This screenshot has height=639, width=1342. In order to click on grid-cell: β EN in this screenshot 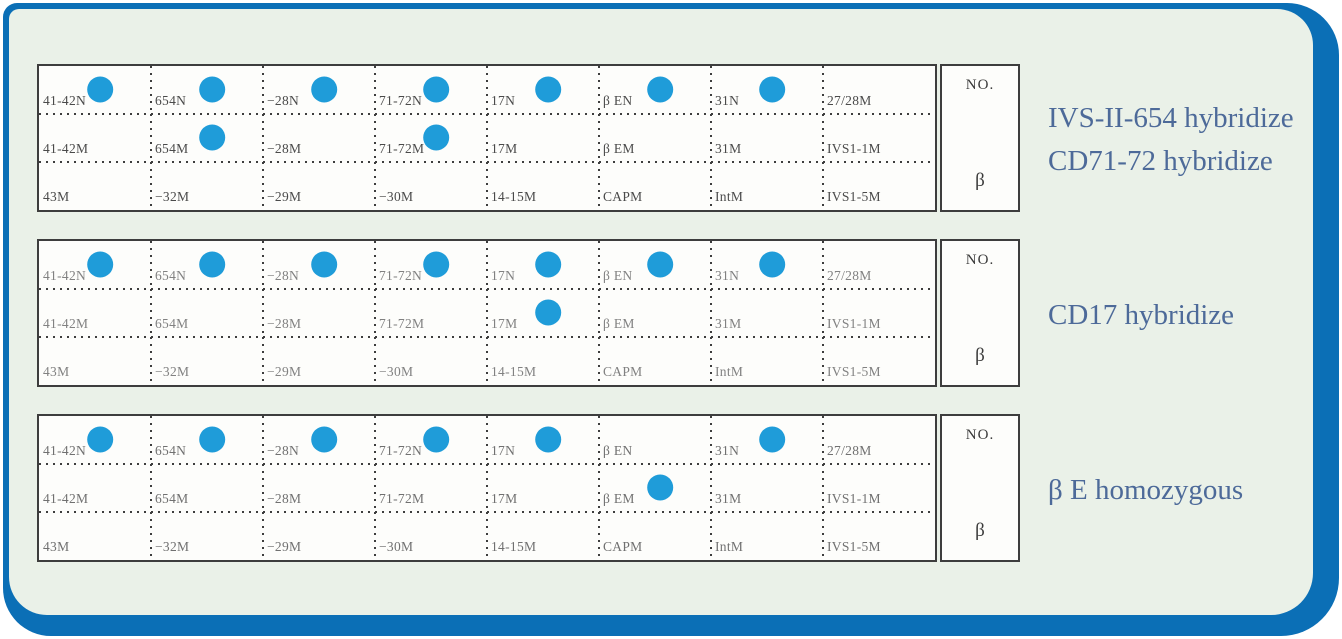, I will do `click(654, 90)`.